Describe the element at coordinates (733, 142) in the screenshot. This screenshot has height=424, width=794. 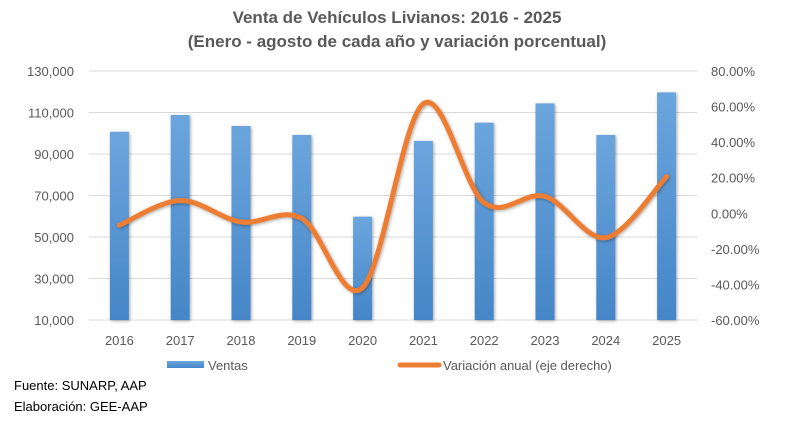
I see `right-axis-tick-label: 40.00%` at that location.